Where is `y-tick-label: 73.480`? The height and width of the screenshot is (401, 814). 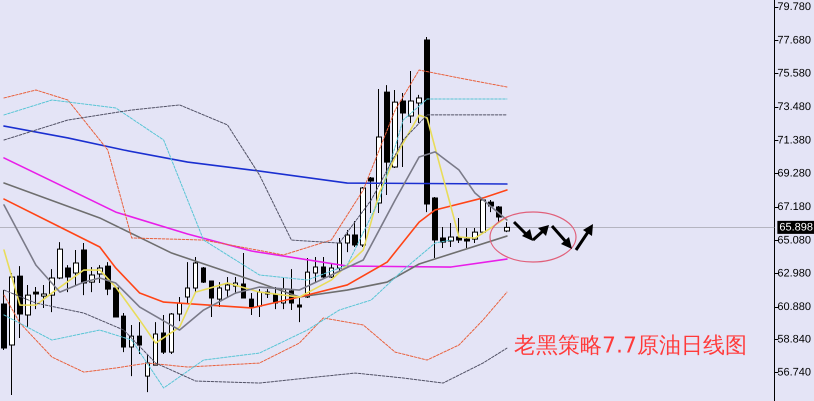 y-tick-label: 73.480 is located at coordinates (794, 106).